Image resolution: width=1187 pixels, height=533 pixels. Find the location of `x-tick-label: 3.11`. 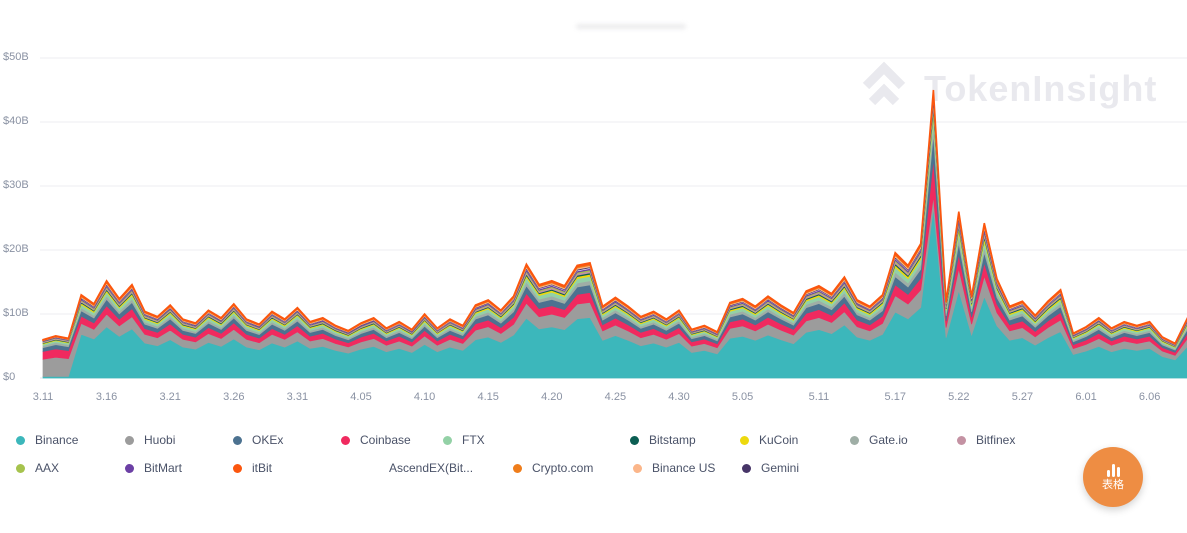

x-tick-label: 3.11 is located at coordinates (43, 397).